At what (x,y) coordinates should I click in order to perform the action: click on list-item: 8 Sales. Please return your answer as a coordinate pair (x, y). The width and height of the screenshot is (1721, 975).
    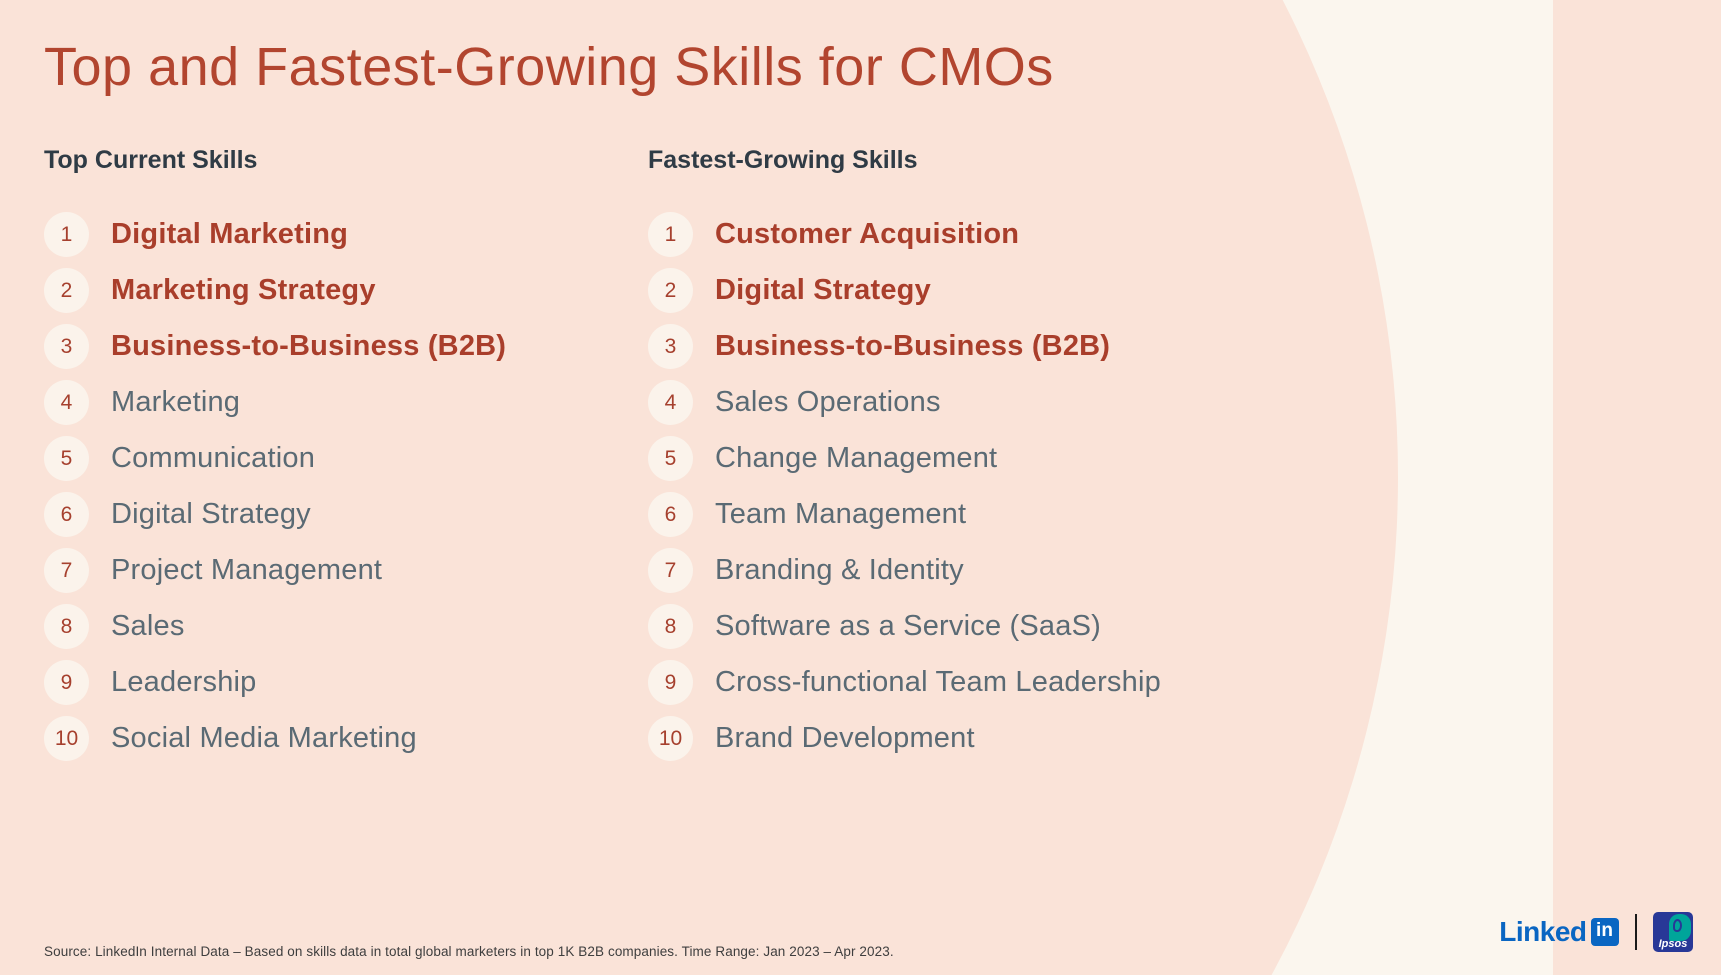
    Looking at the image, I should click on (275, 626).